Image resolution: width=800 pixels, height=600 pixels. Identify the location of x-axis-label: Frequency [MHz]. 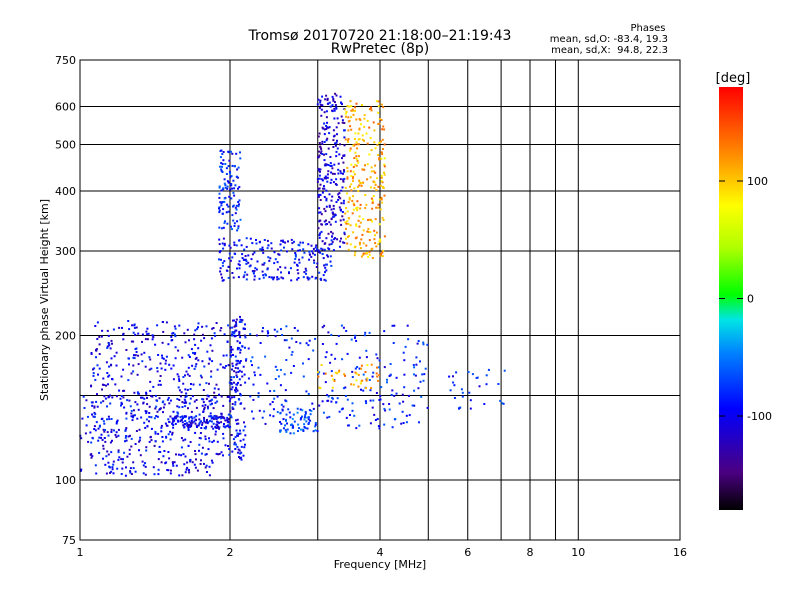
(380, 564).